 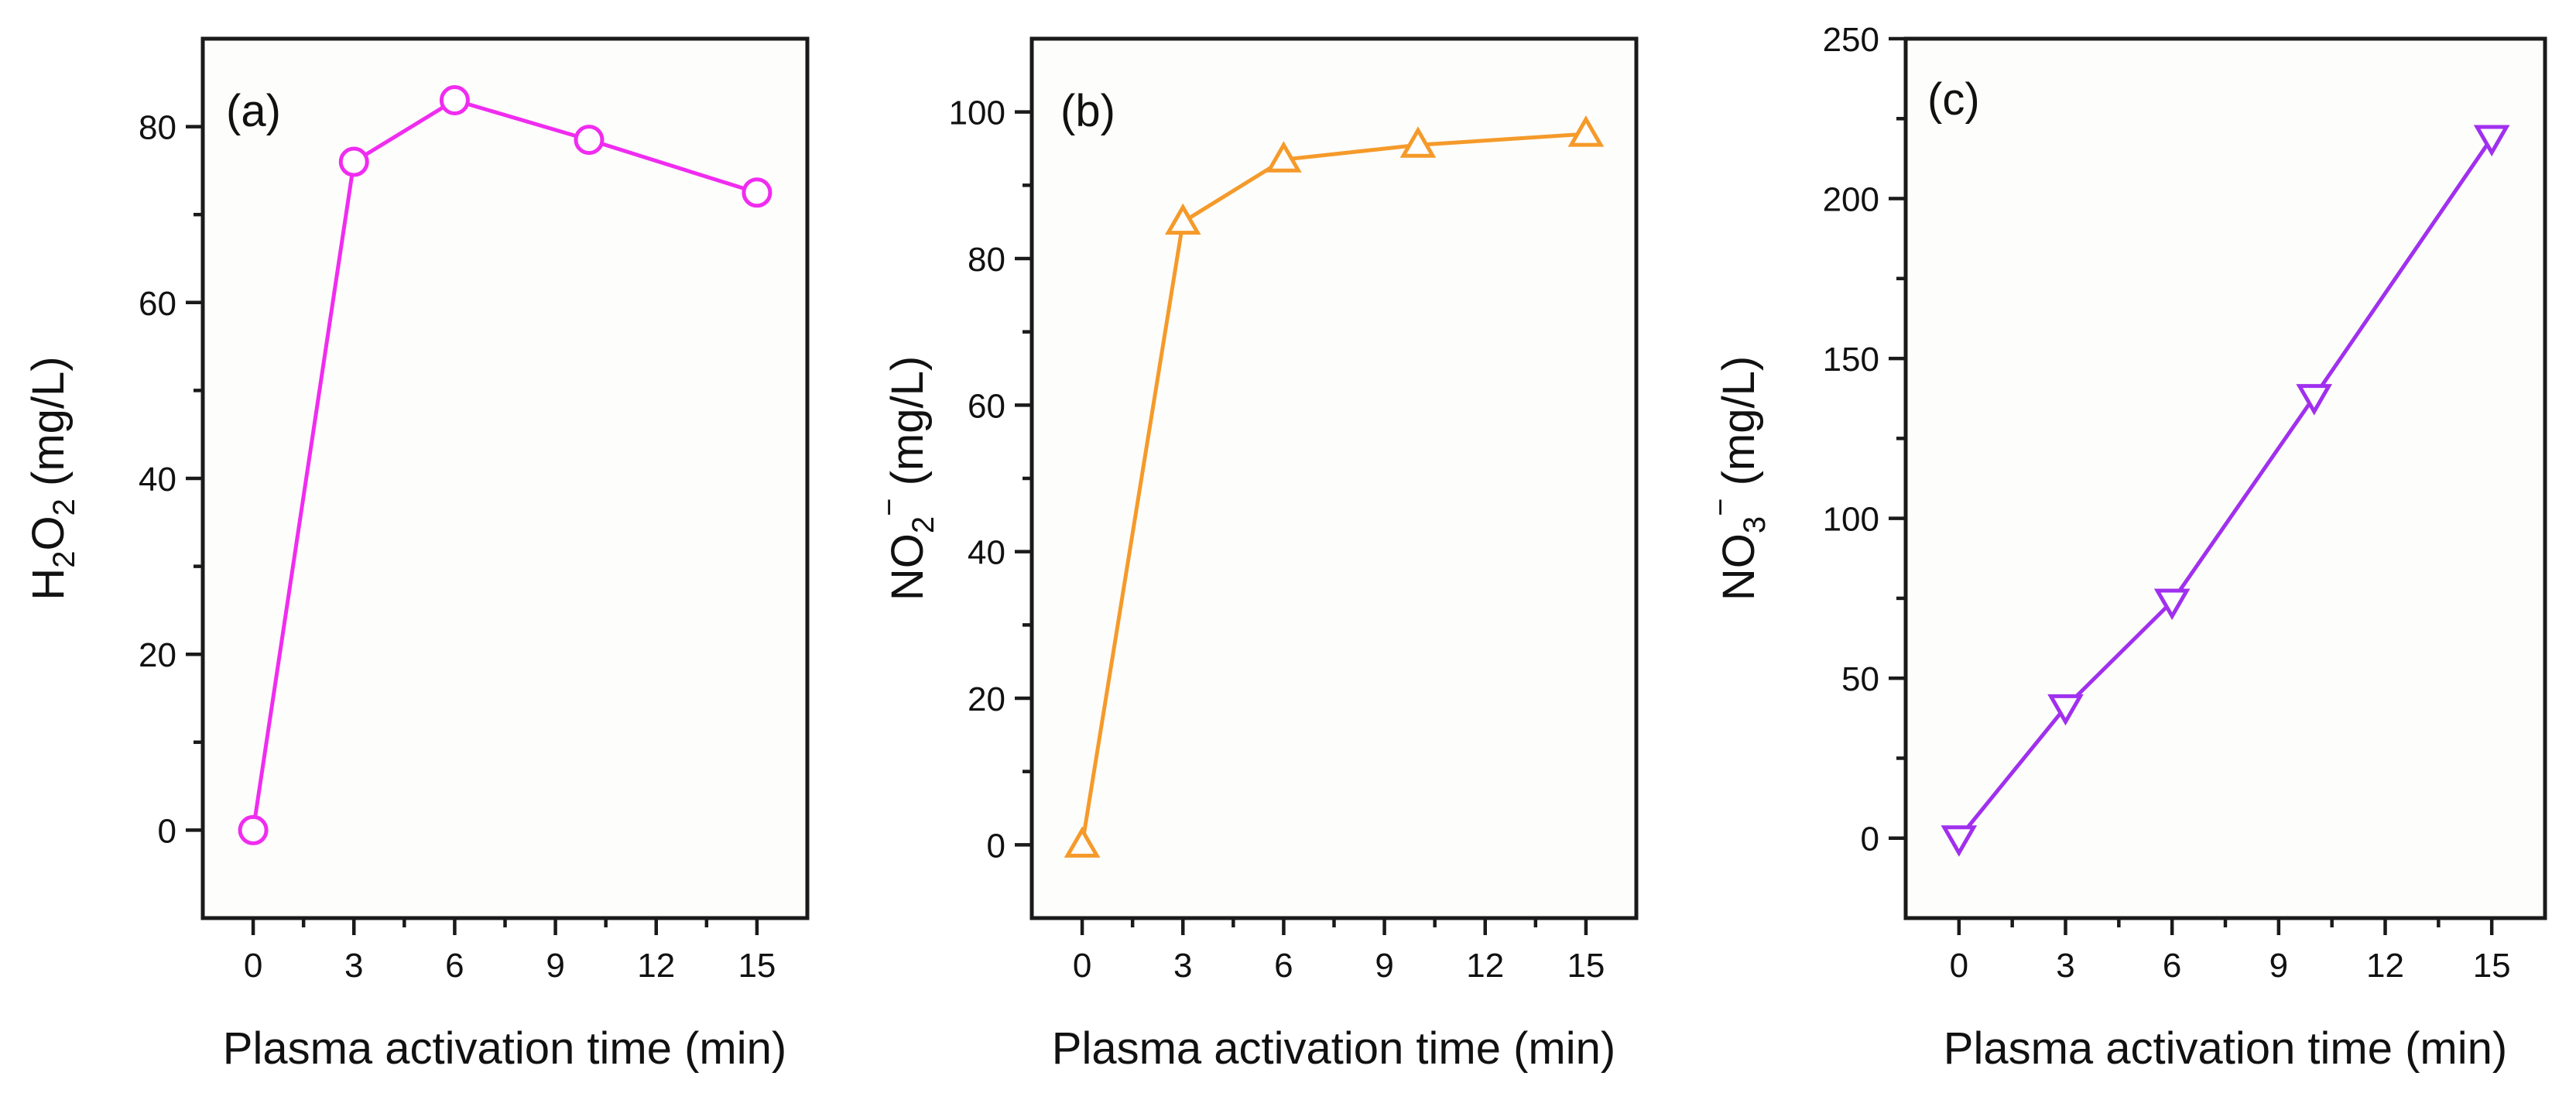 I want to click on y-label-a-sub1: 2, so click(x=64, y=558).